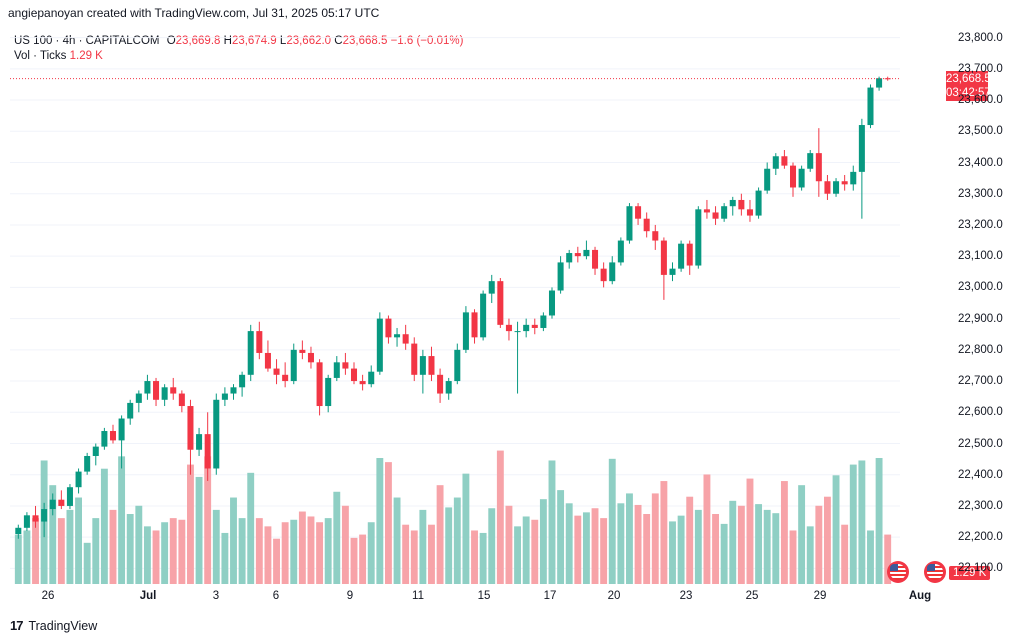 The image size is (1024, 642). I want to click on price-tick-label: 23,500.0, so click(980, 131).